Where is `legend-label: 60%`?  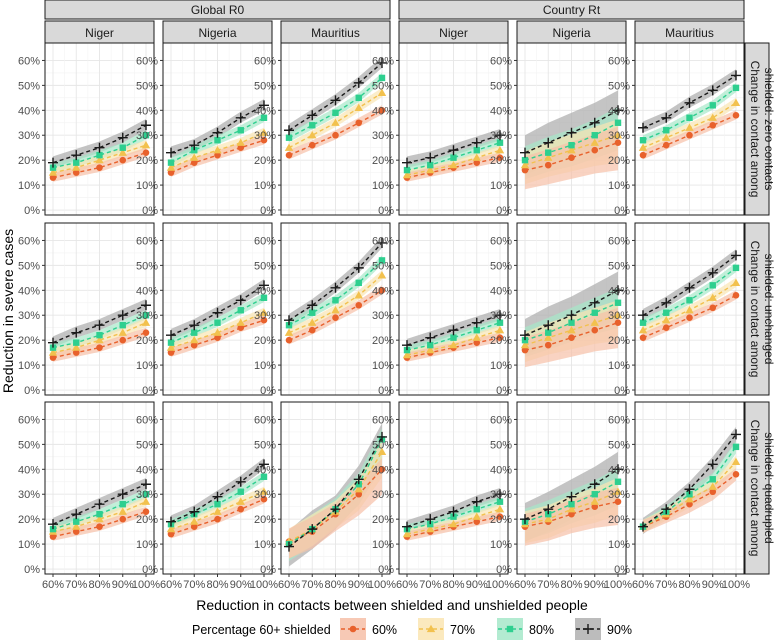
legend-label: 60% is located at coordinates (384, 630).